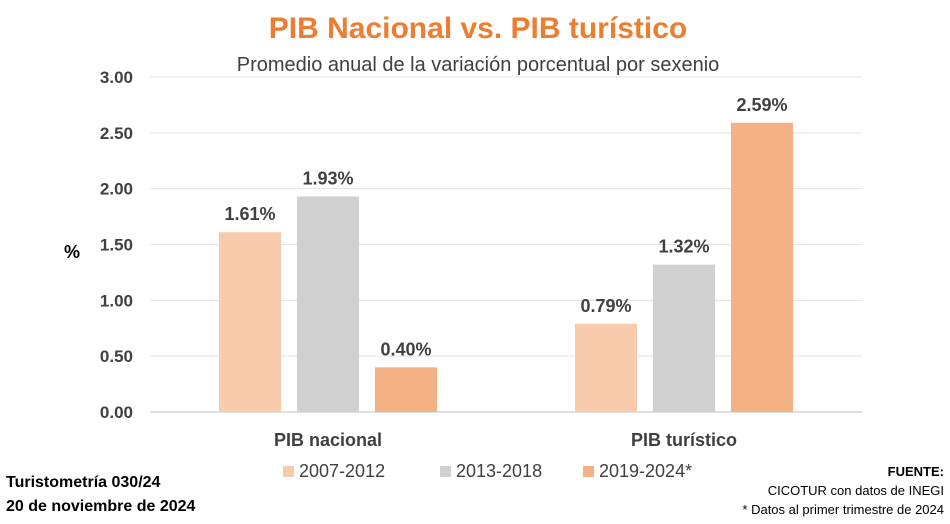 Image resolution: width=950 pixels, height=524 pixels. I want to click on source-note: * Datos al primer trimestre de 2024, so click(843, 509).